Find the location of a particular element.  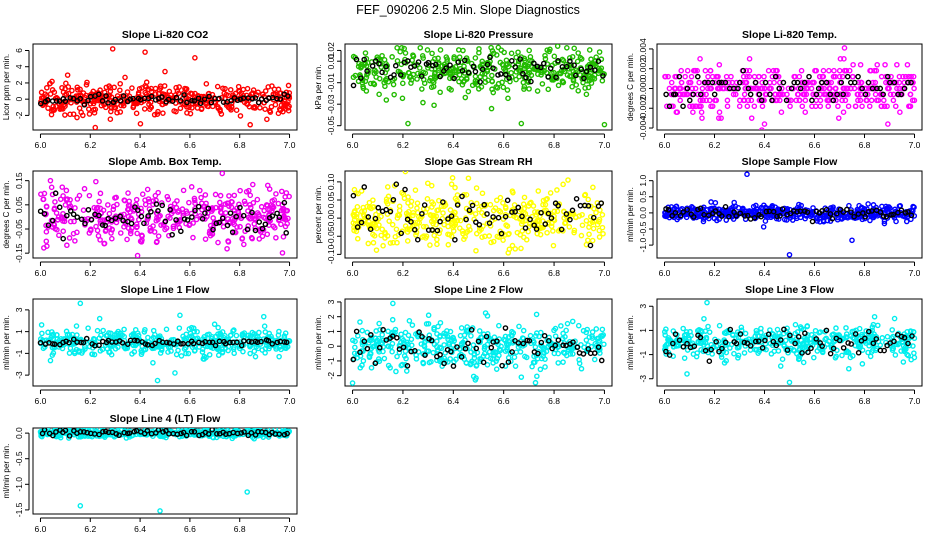

x-tick-label: 6.4 is located at coordinates (140, 401).